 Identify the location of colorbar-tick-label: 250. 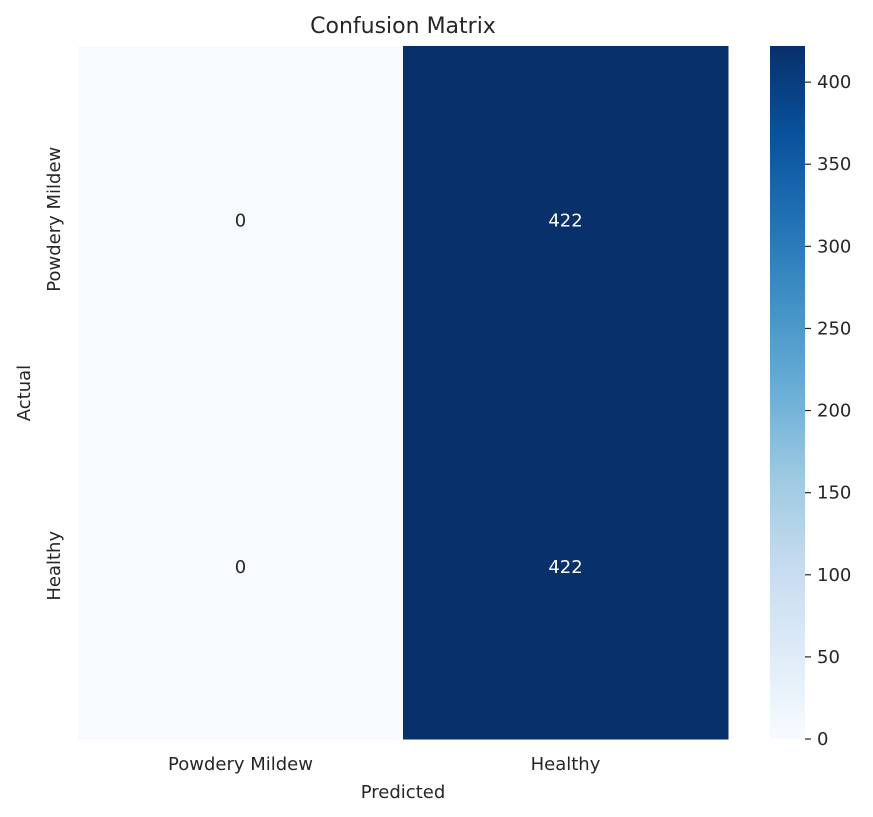
(834, 328).